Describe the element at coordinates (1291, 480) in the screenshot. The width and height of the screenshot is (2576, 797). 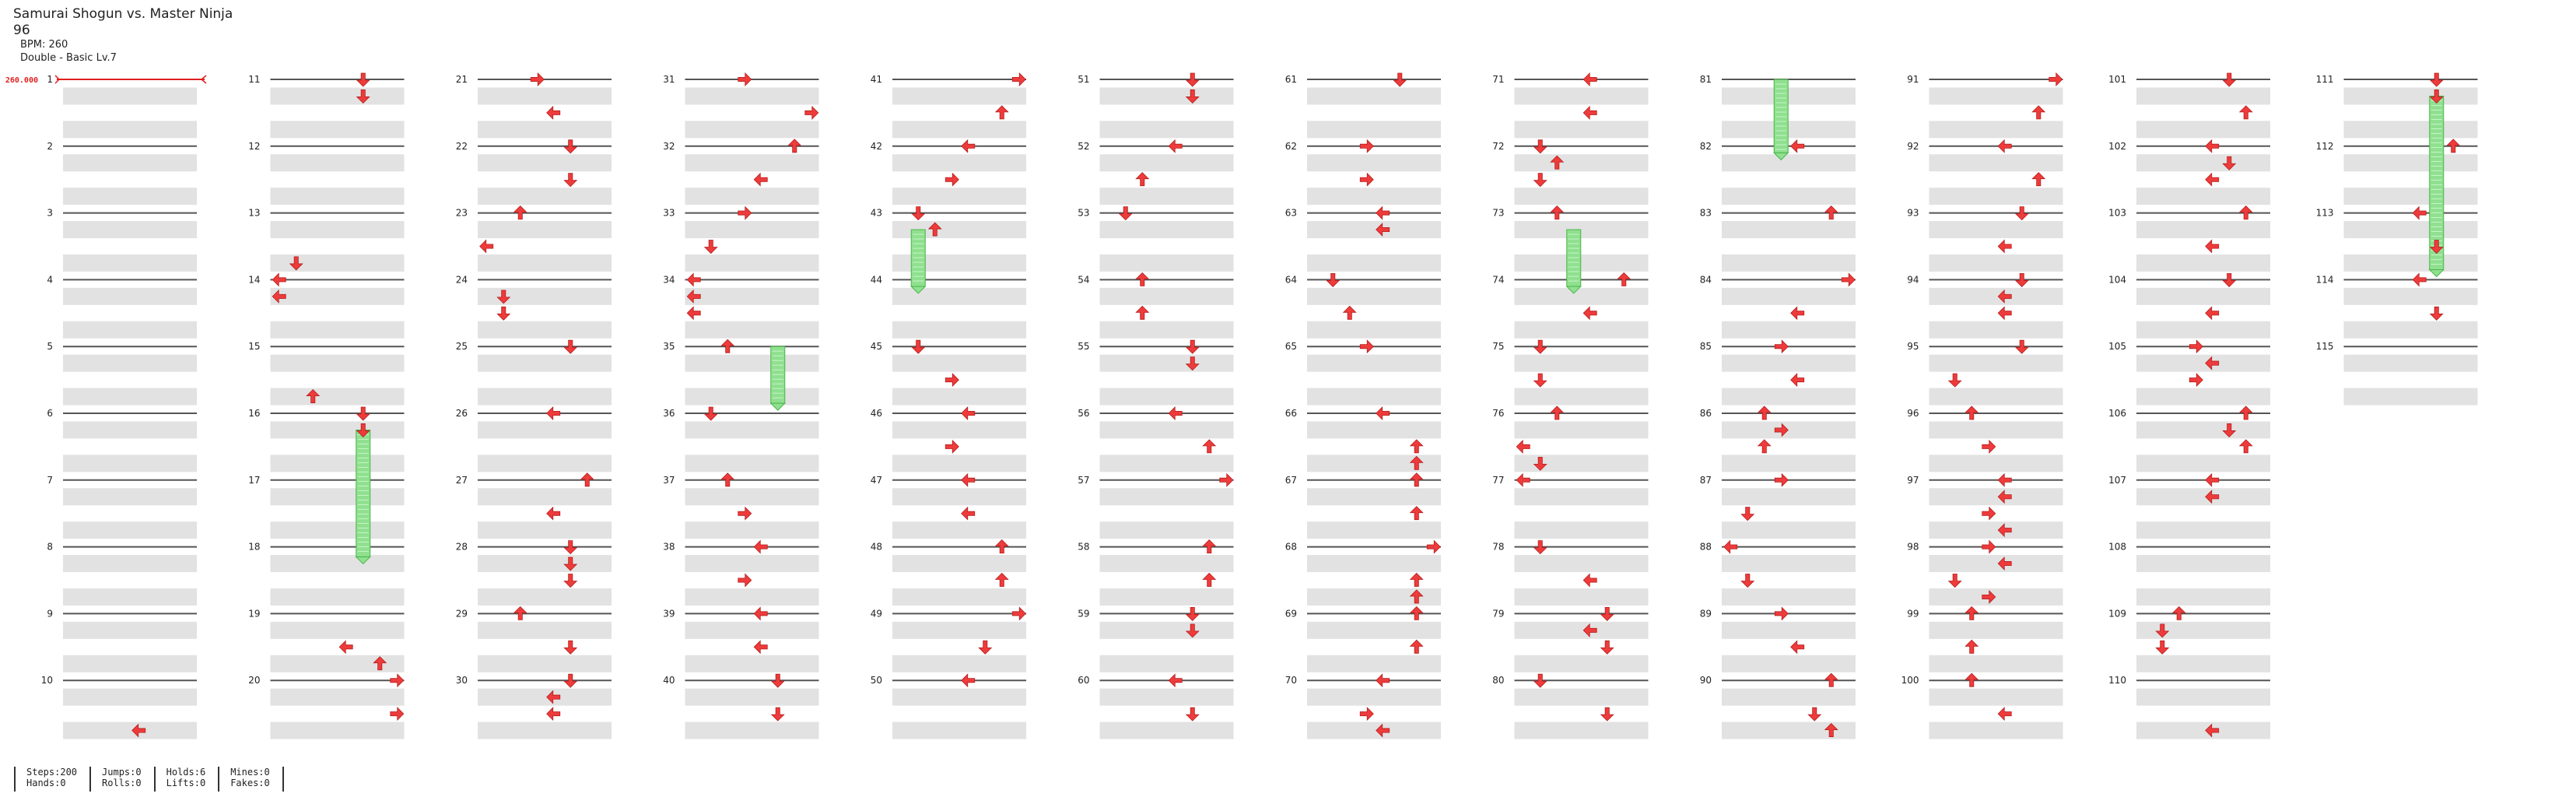
I see `measure-number: 67` at that location.